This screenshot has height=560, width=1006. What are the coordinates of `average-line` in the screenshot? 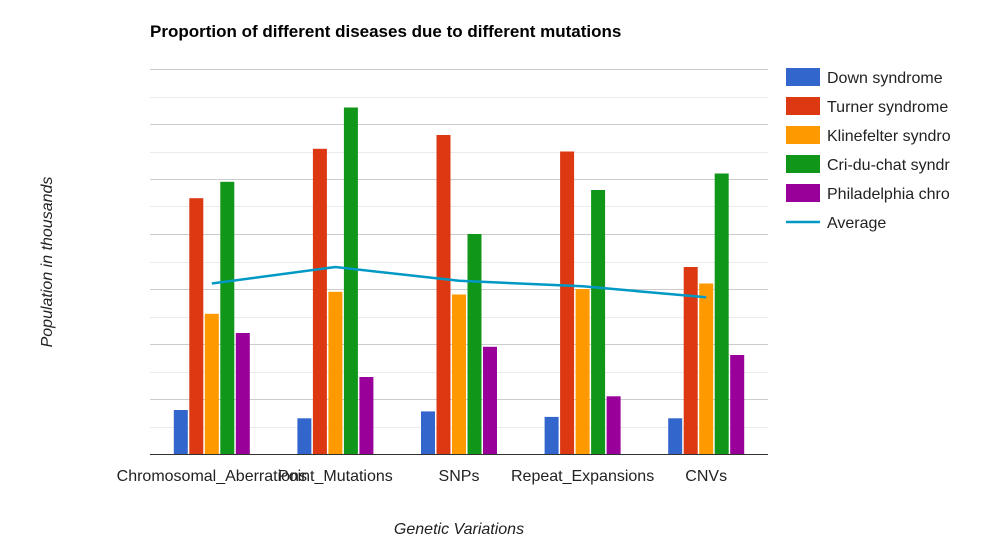 It's located at (459, 282).